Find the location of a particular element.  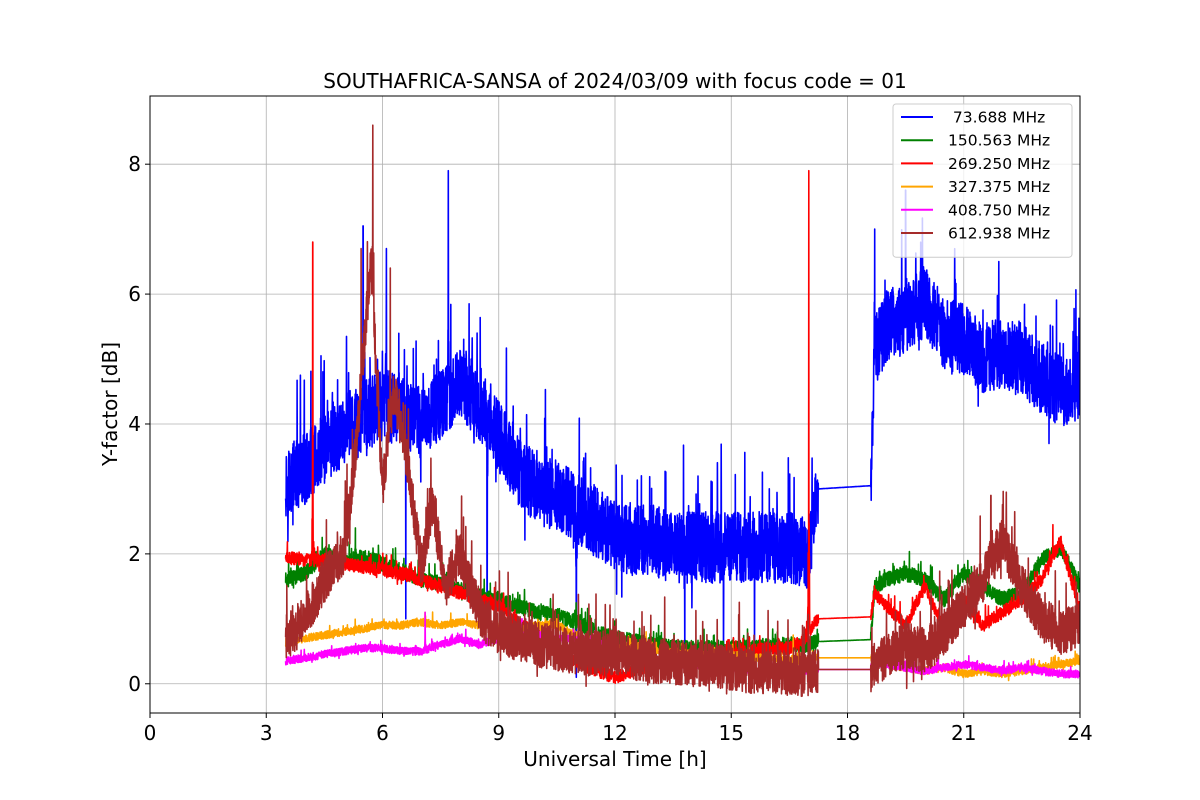

x-axis: 0 3 6 9 12 15 18 21 24 is located at coordinates (618, 729).